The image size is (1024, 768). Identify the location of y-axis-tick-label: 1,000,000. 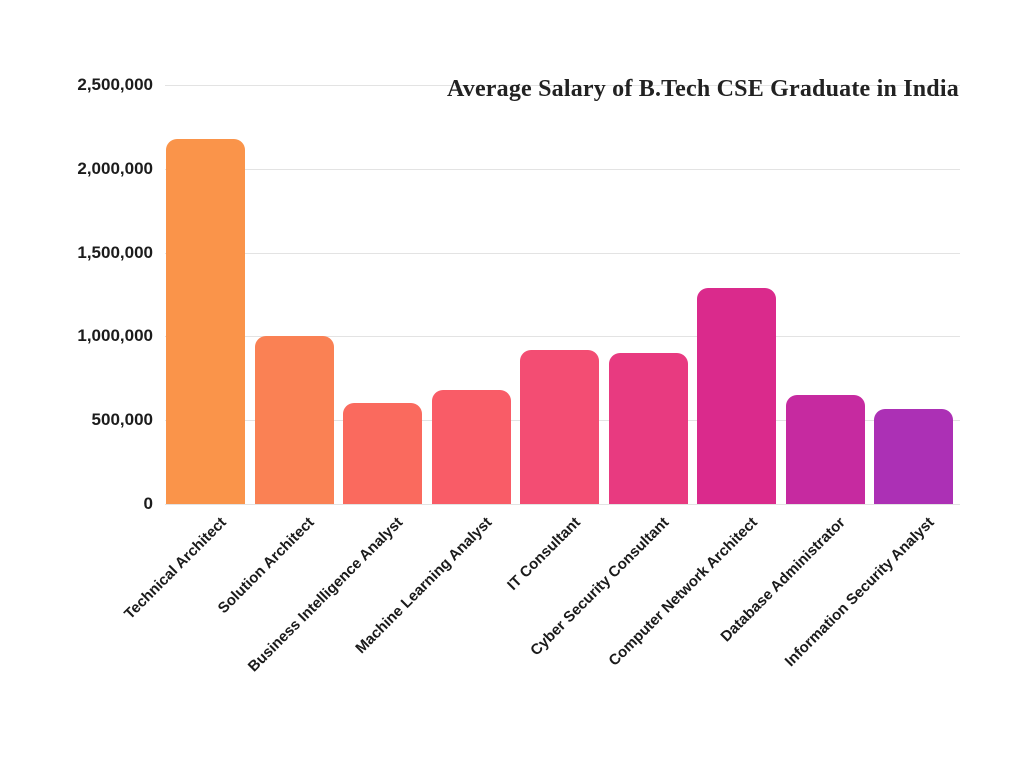
(115, 336).